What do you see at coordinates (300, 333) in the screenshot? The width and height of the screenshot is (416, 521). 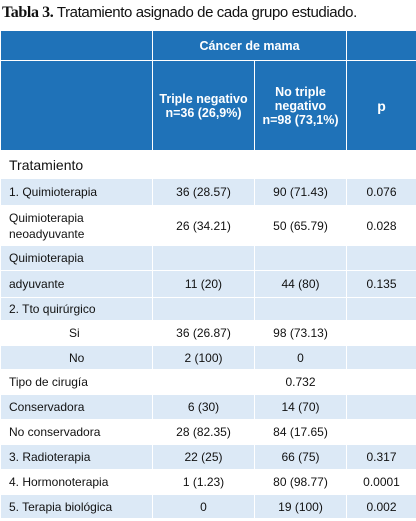 I see `cell: 98 (73.13)` at bounding box center [300, 333].